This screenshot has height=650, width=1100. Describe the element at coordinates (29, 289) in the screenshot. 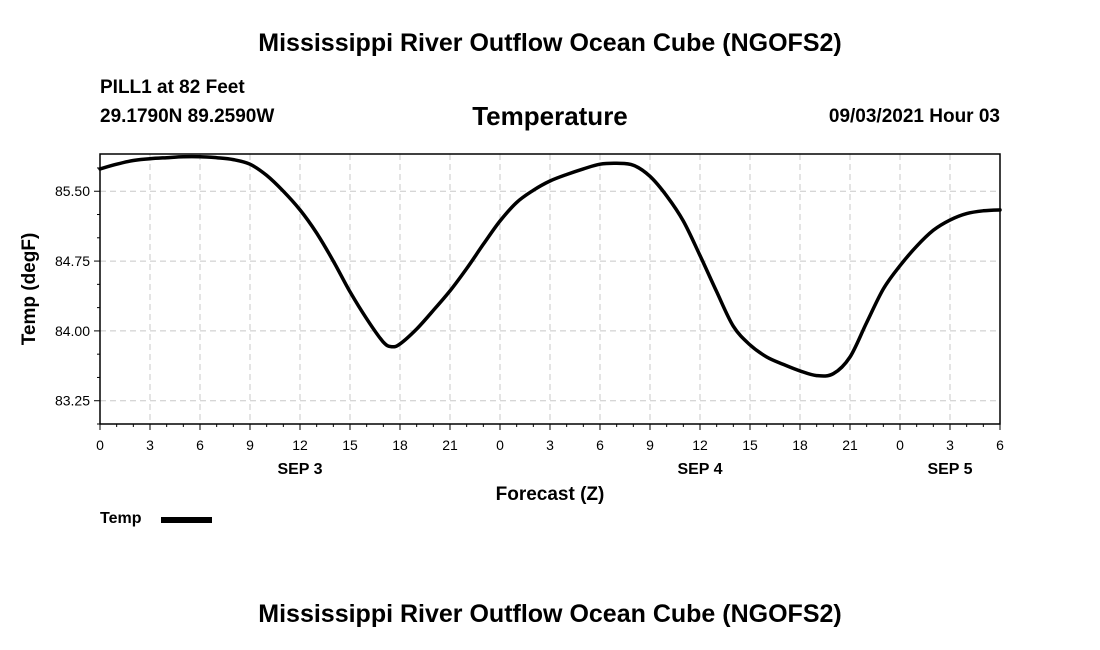

I see `y-axis-label: Temp (degF)` at that location.